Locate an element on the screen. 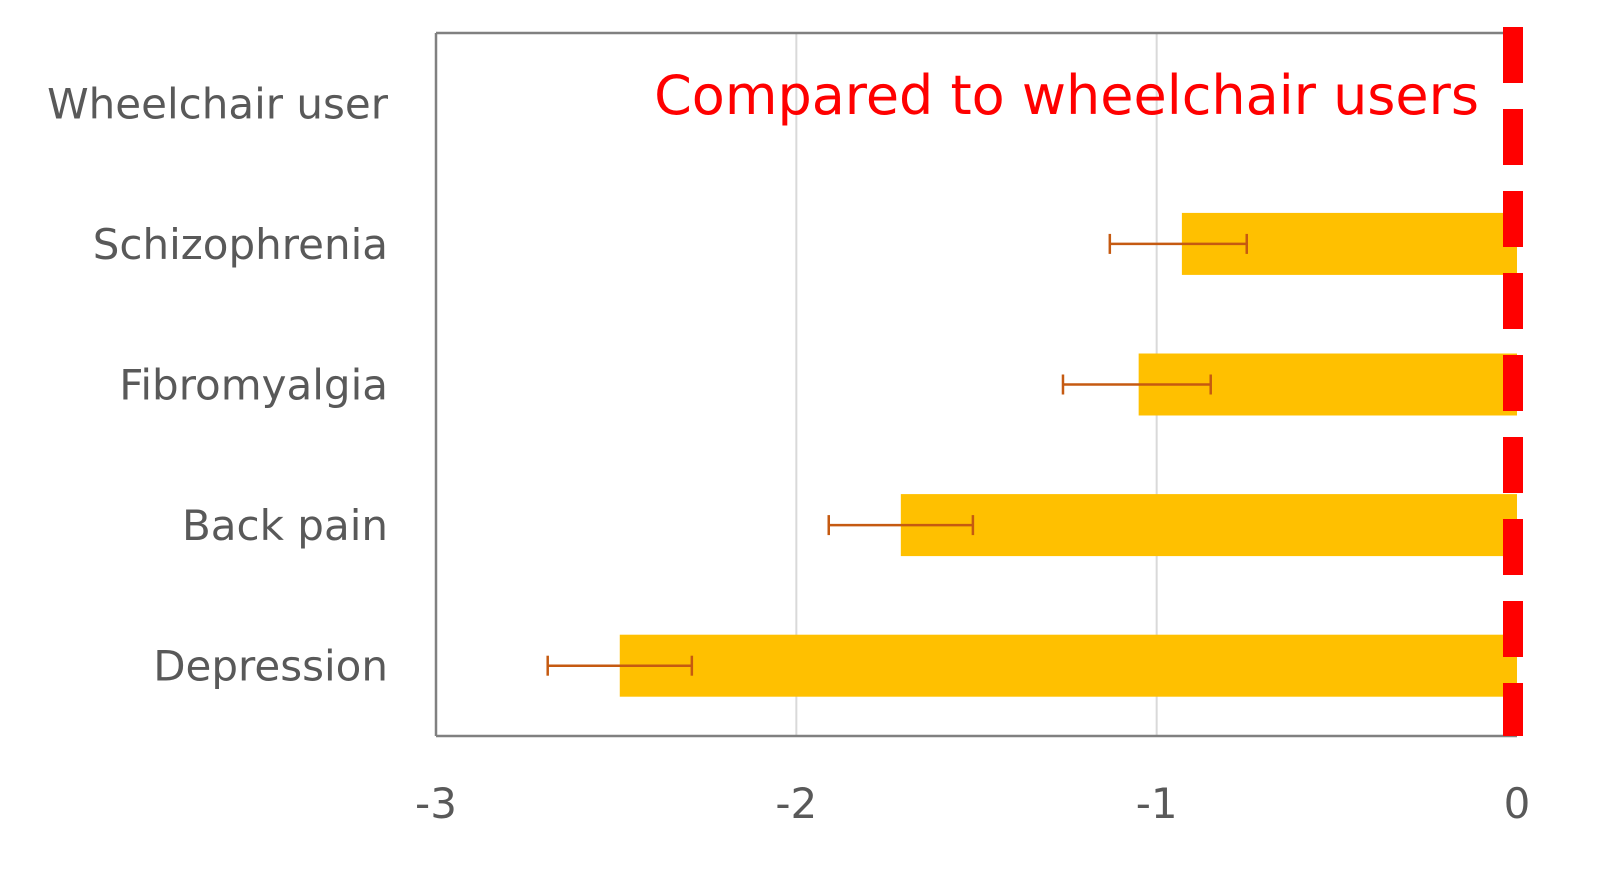  x-tick-label: -2 is located at coordinates (796, 803).